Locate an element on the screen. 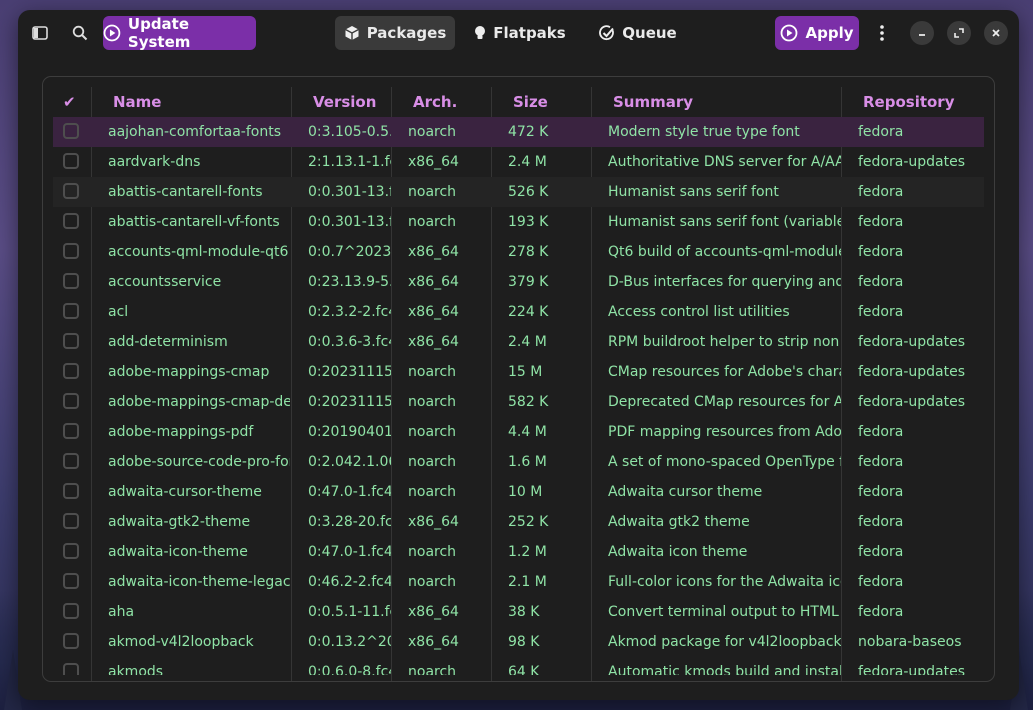  update-system-label: Update System is located at coordinates (159, 33).